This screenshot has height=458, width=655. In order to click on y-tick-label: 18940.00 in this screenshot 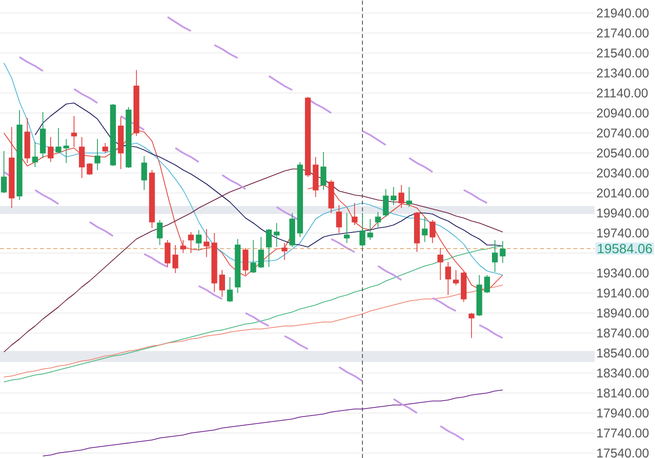, I will do `click(623, 313)`.